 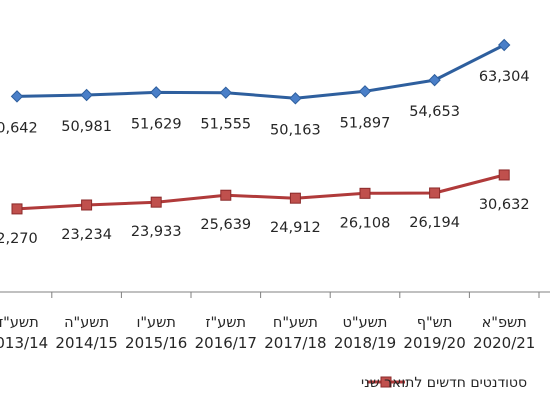 What do you see at coordinates (365, 223) in the screenshot?
I see `data-label: 26,108` at bounding box center [365, 223].